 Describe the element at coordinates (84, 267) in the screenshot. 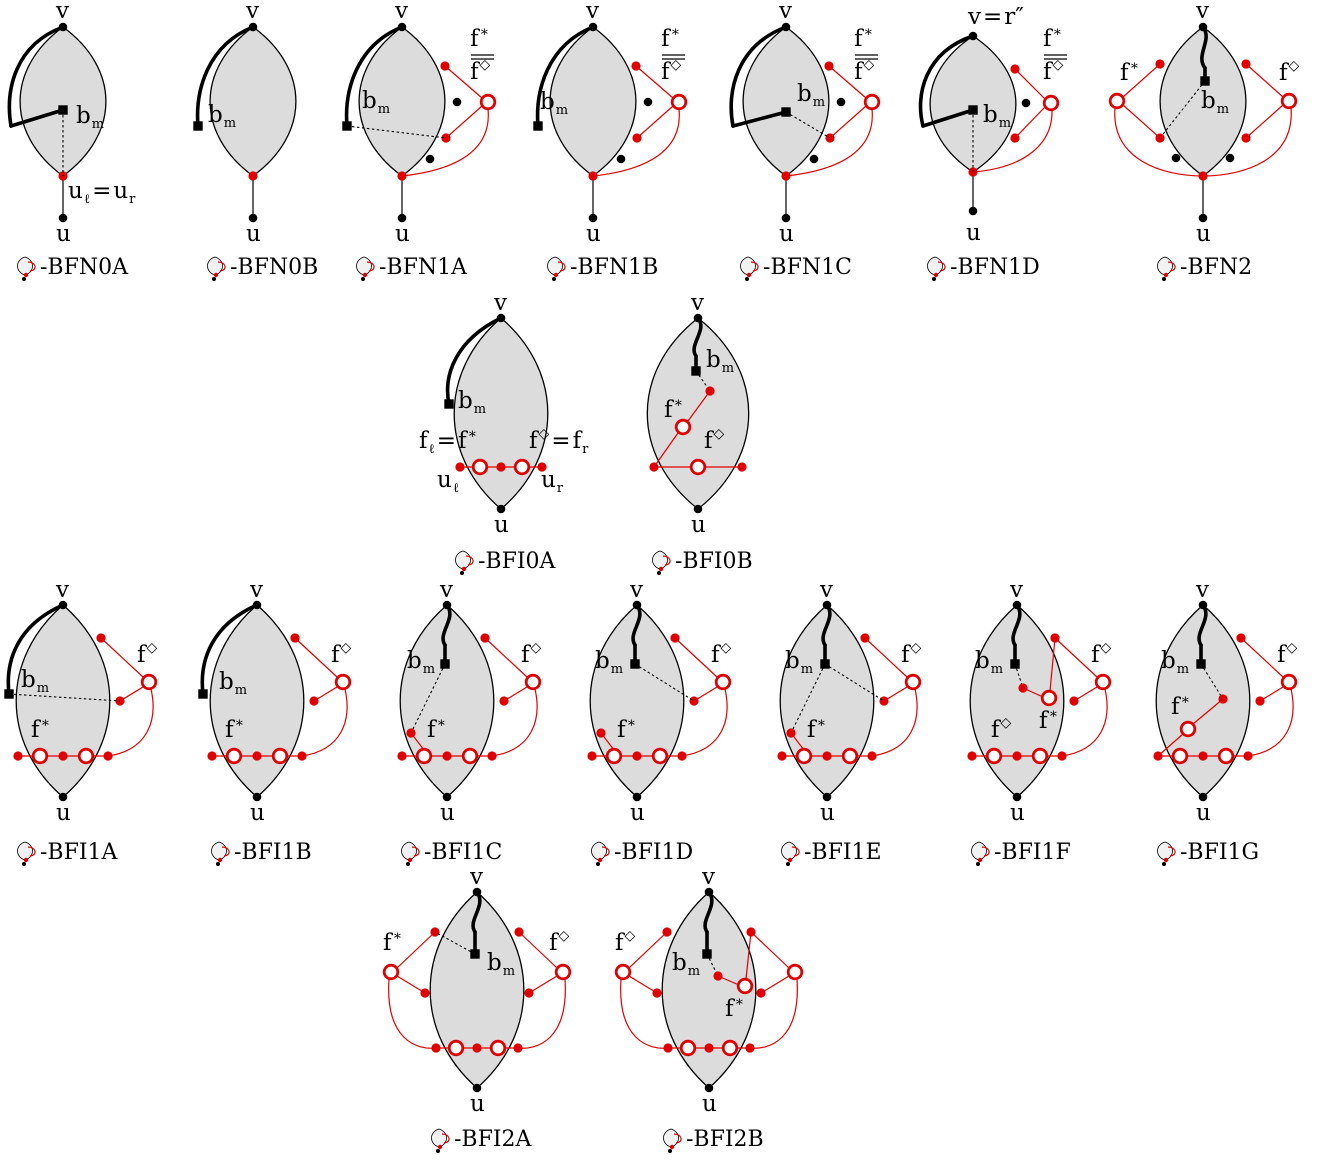

I see `configuration-caption: -BFN0A` at that location.